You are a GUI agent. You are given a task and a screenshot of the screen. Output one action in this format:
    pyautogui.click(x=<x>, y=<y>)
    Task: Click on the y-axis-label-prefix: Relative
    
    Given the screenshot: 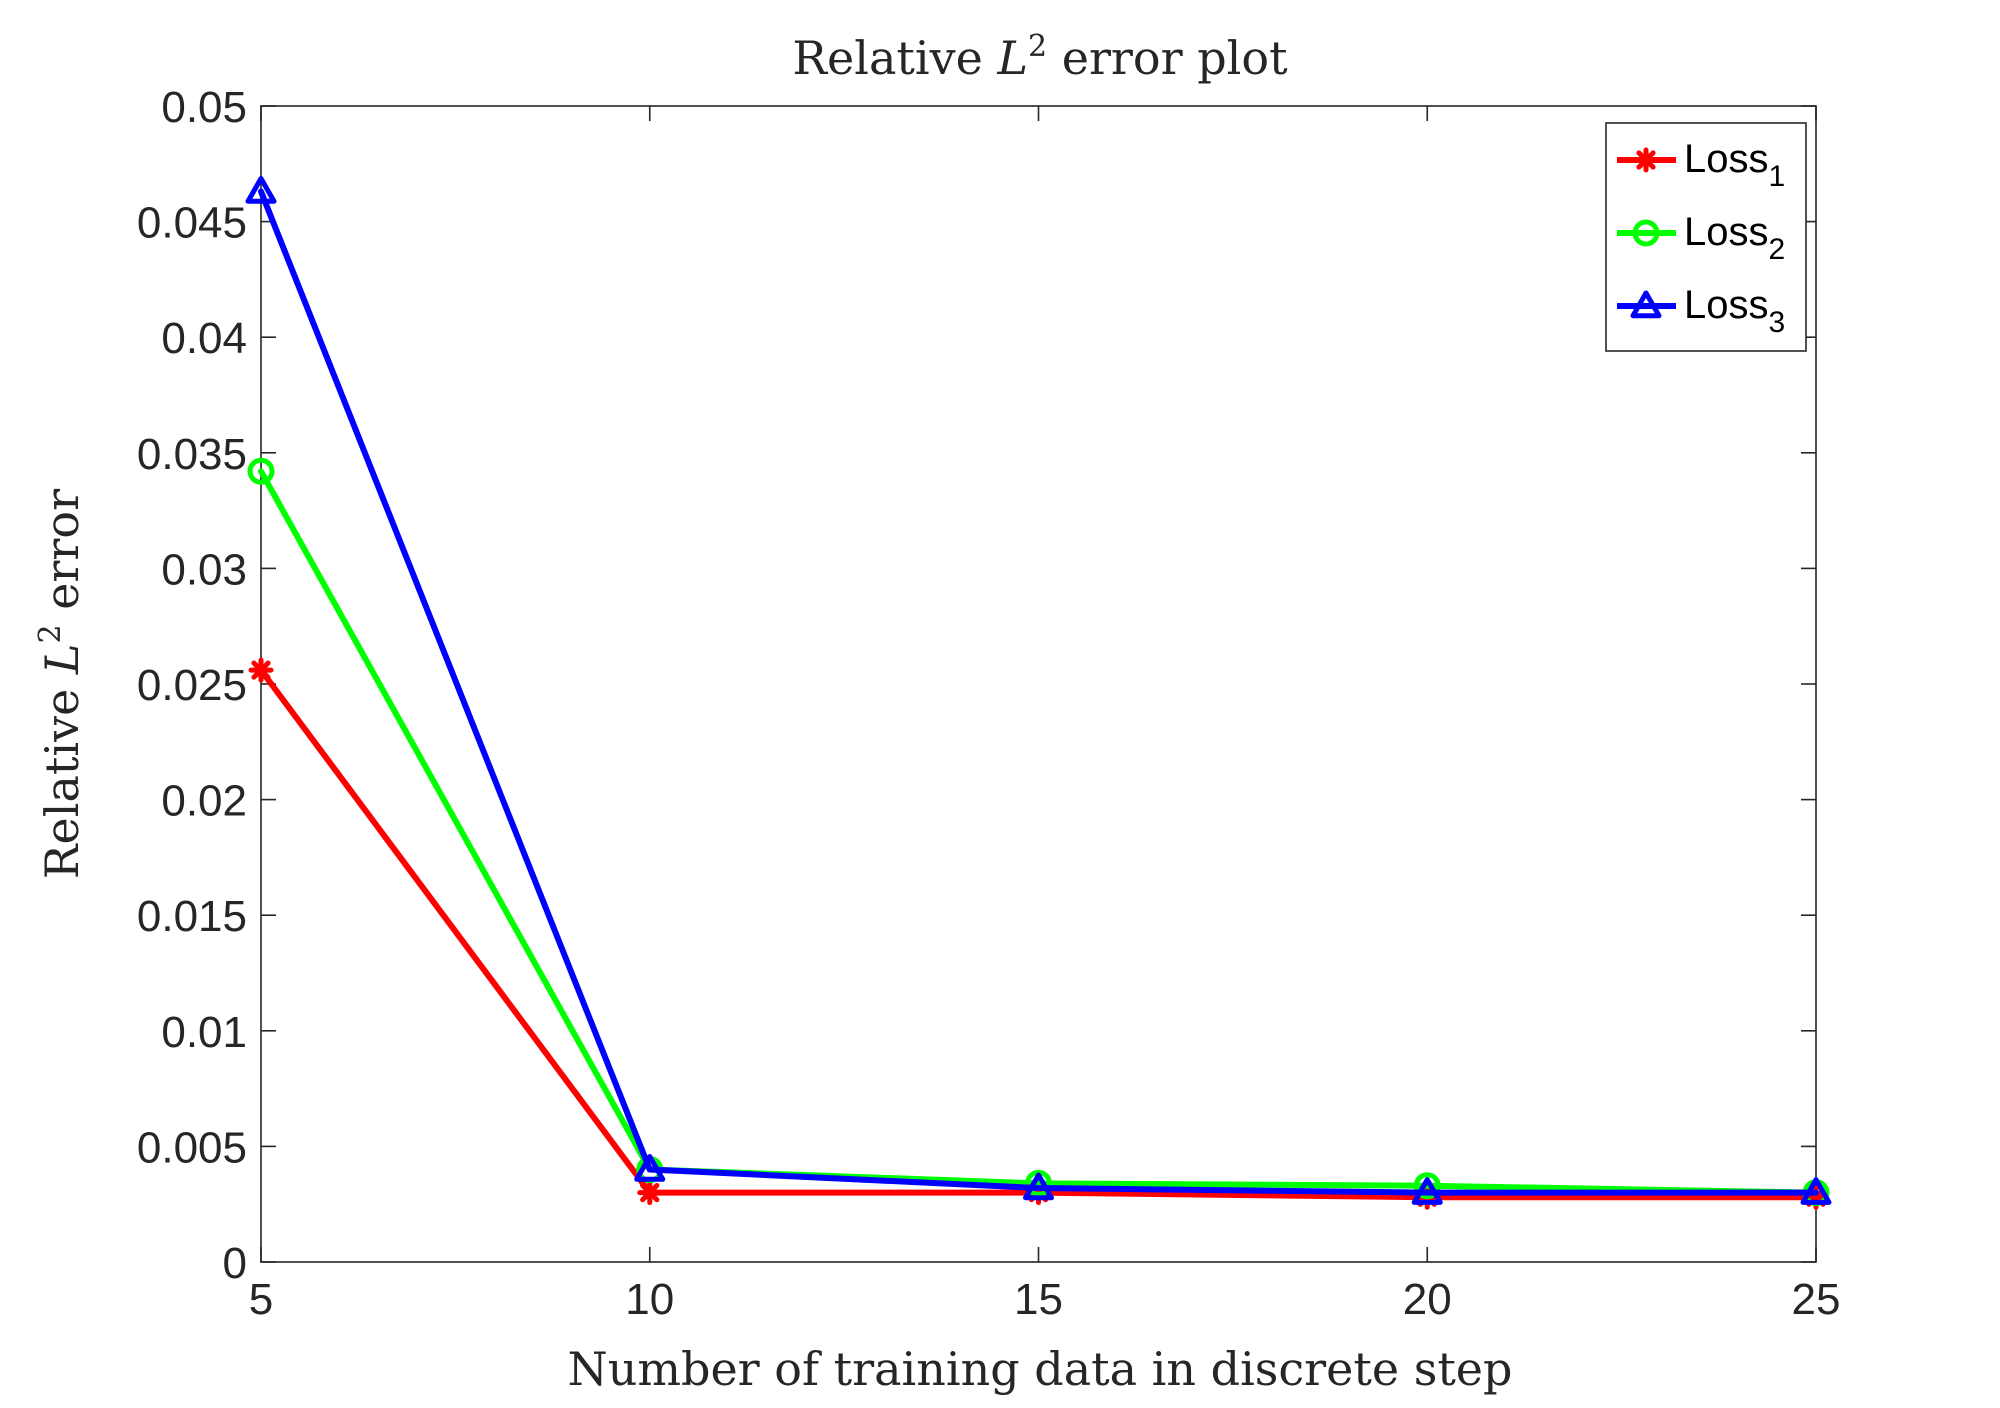 What is the action you would take?
    pyautogui.click(x=62, y=776)
    